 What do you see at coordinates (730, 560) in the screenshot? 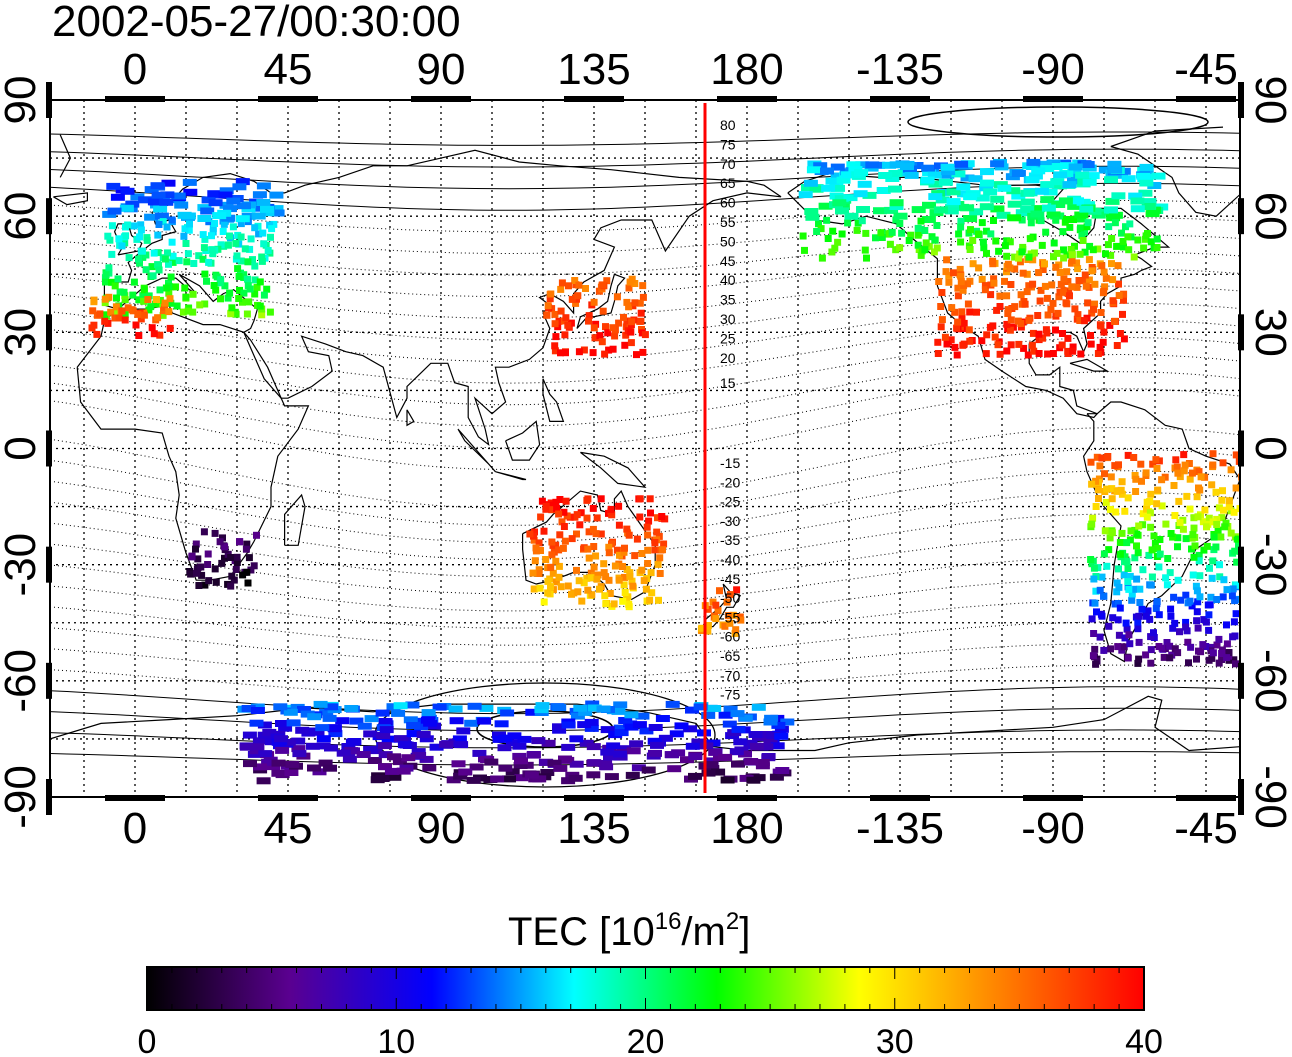
I see `geomag-label: -40` at bounding box center [730, 560].